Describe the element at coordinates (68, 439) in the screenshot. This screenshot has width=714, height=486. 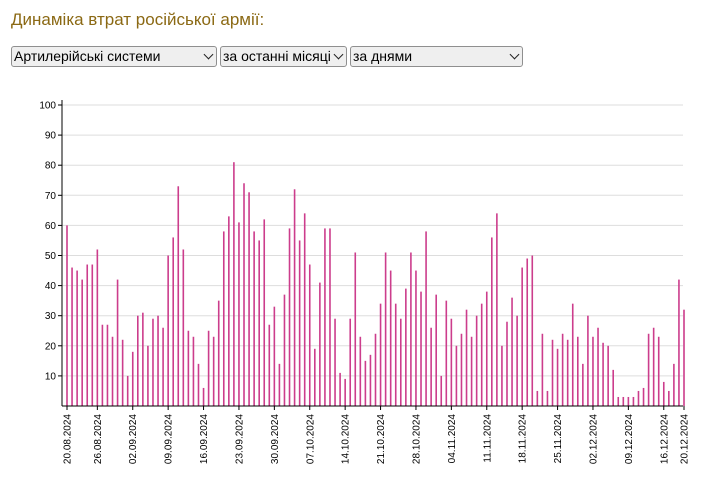
I see `x-tick-label: 20.08.2024` at that location.